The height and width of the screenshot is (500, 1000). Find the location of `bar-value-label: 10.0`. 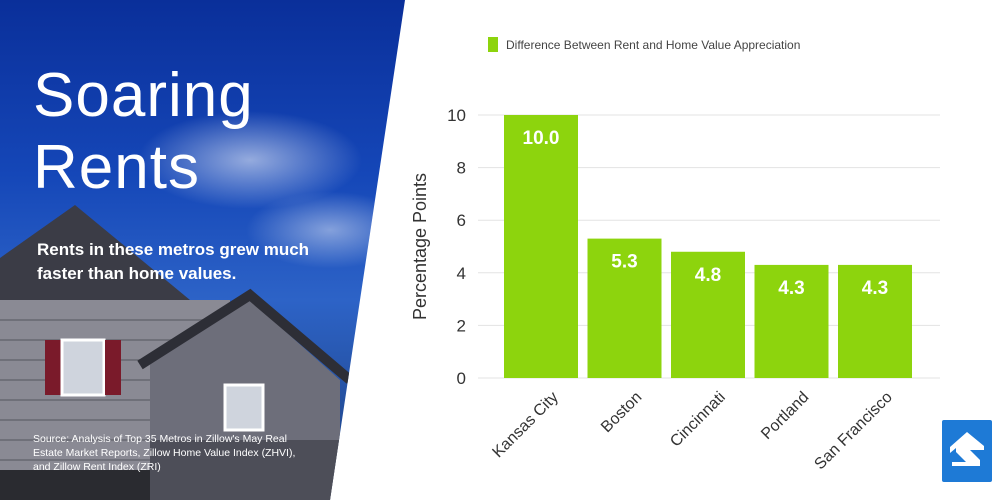

bar-value-label: 10.0 is located at coordinates (541, 138).